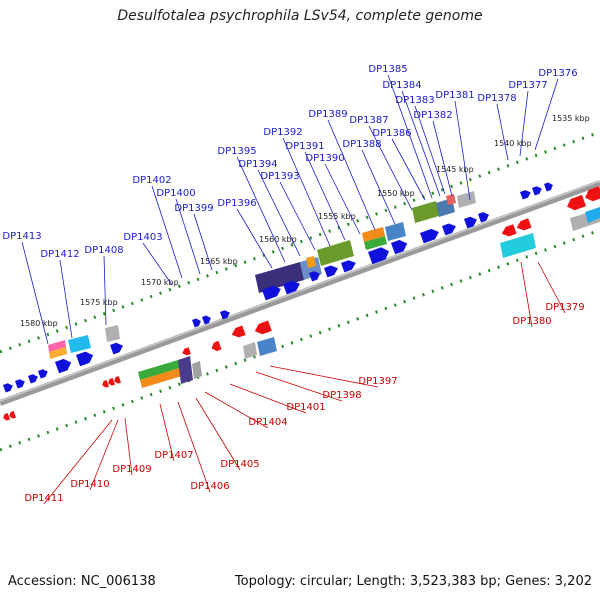  What do you see at coordinates (564, 307) in the screenshot?
I see `svg-text: DP1379` at bounding box center [564, 307].